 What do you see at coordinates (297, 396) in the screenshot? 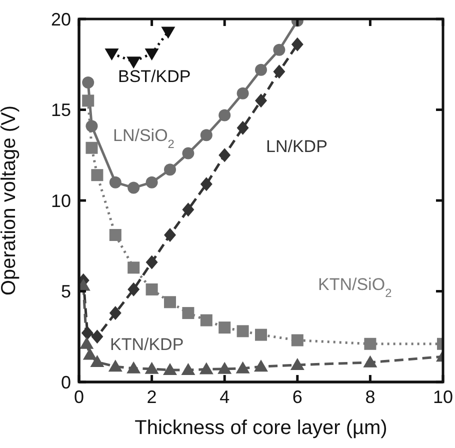
I see `x-tick-label: 6` at bounding box center [297, 396].